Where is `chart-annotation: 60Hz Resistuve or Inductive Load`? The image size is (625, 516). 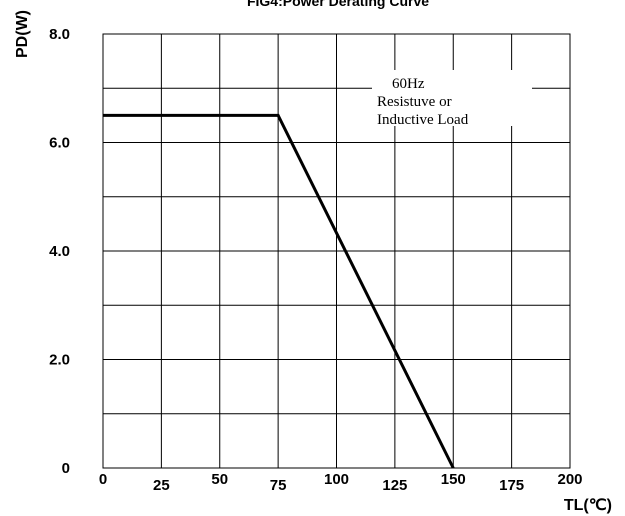
chart-annotation: 60Hz Resistuve or Inductive Load is located at coordinates (452, 99).